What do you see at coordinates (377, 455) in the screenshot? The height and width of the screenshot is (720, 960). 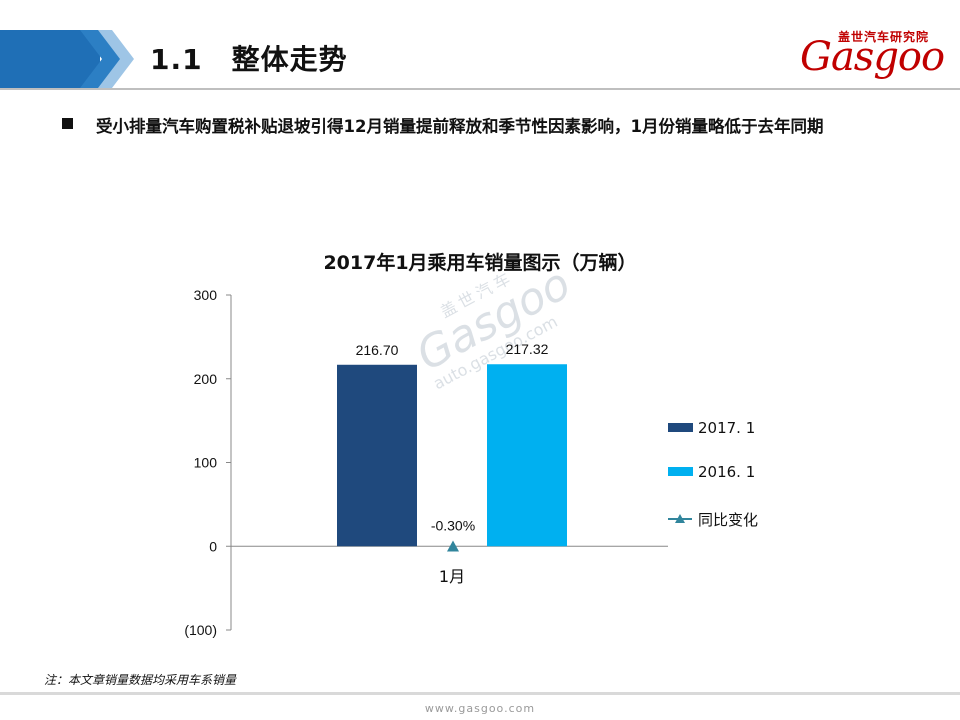 I see `bar-2017` at bounding box center [377, 455].